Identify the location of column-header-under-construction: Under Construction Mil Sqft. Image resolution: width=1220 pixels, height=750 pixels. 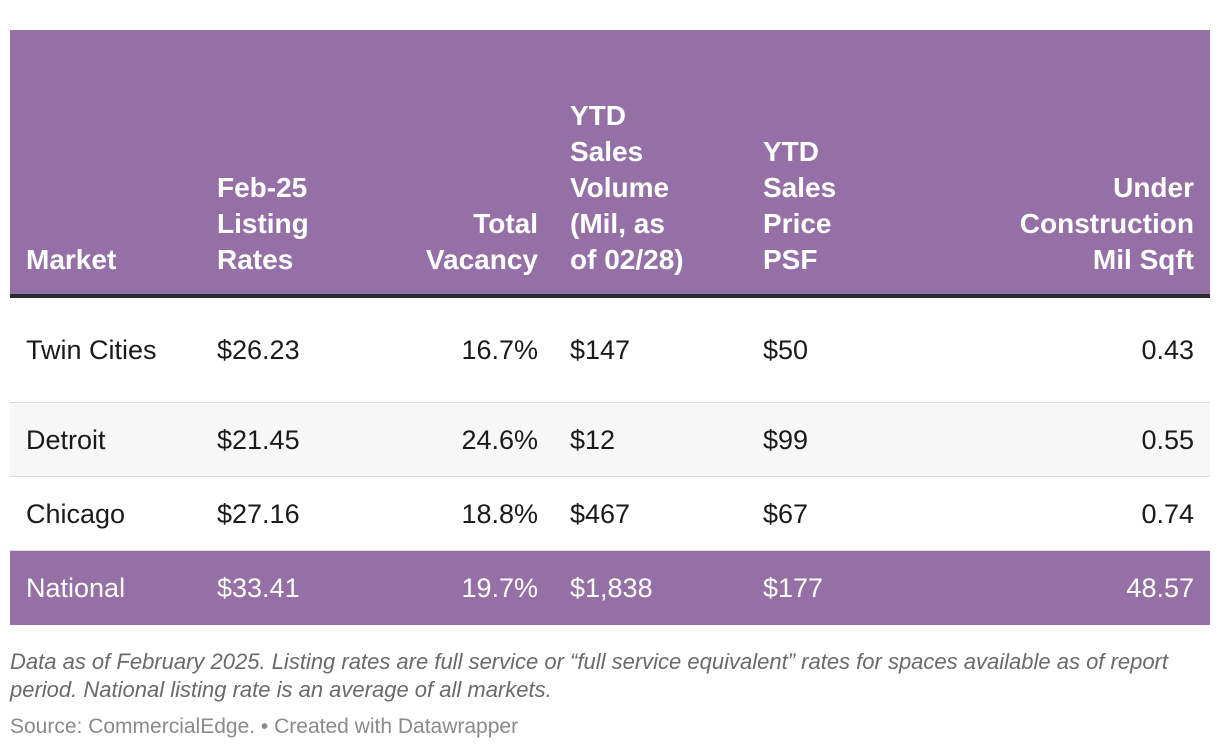
(1064, 164).